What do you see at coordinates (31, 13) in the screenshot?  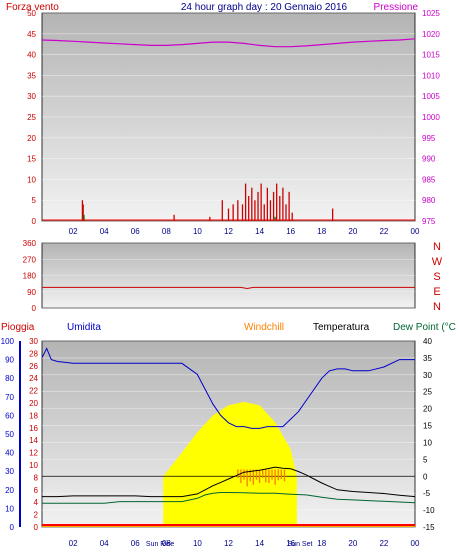 I see `wind-tick-label: 50` at bounding box center [31, 13].